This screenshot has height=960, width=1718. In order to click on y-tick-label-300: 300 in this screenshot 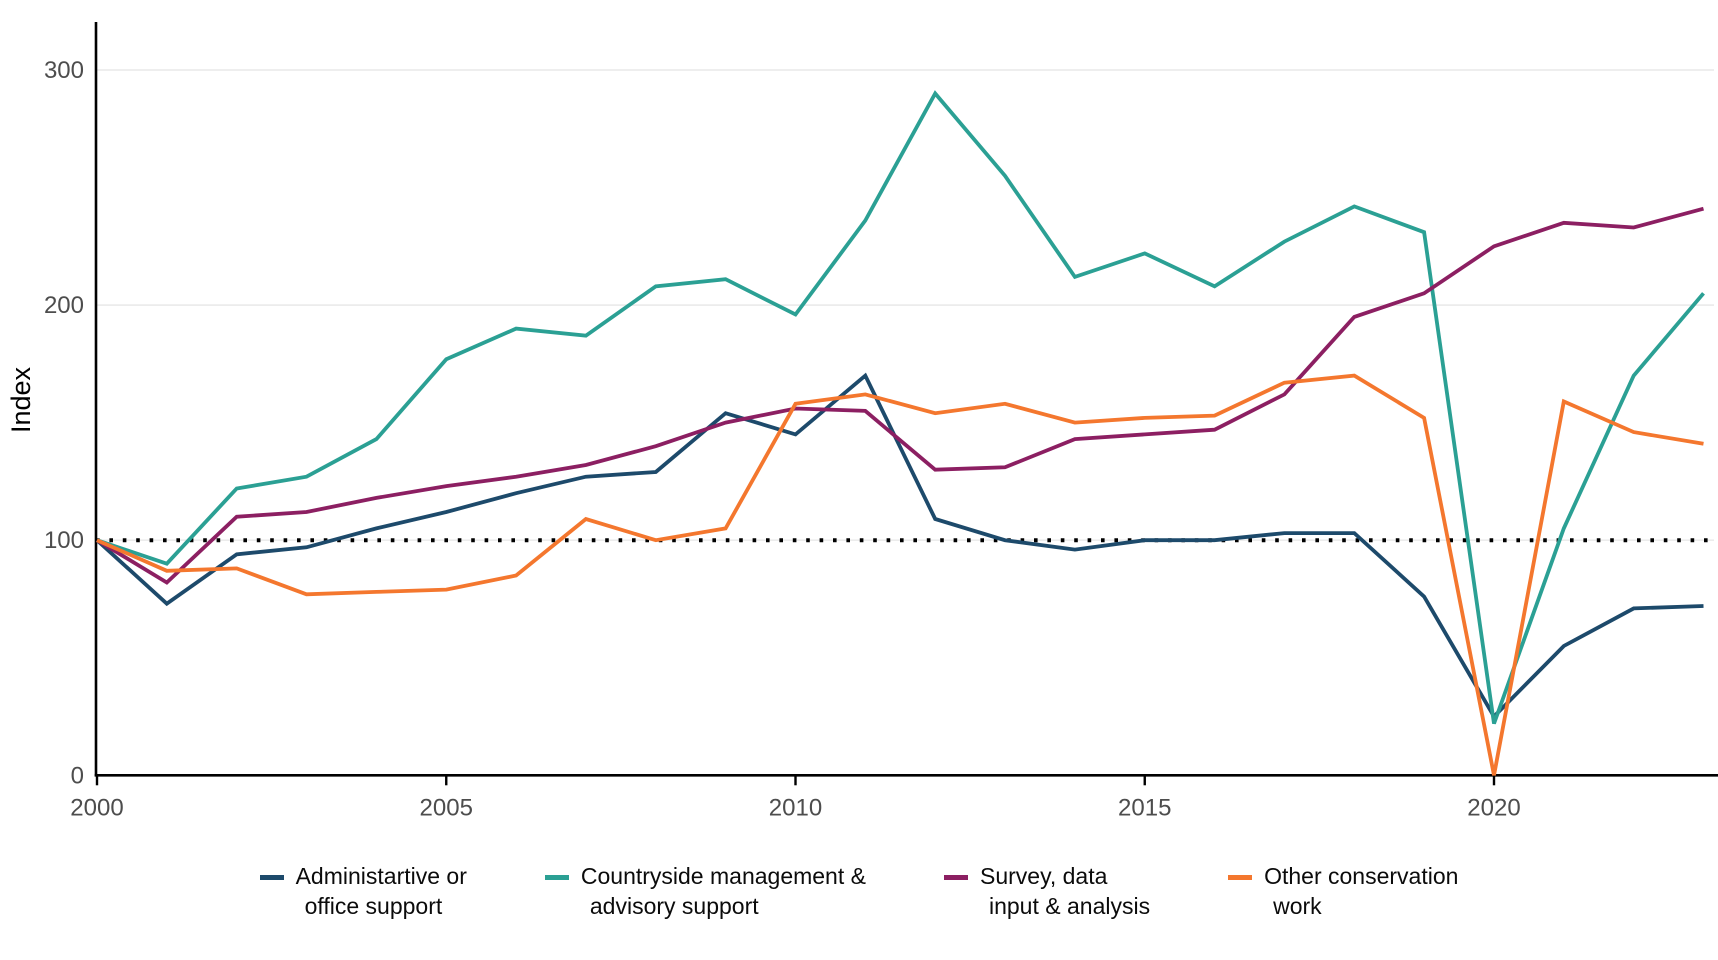, I will do `click(64, 70)`.